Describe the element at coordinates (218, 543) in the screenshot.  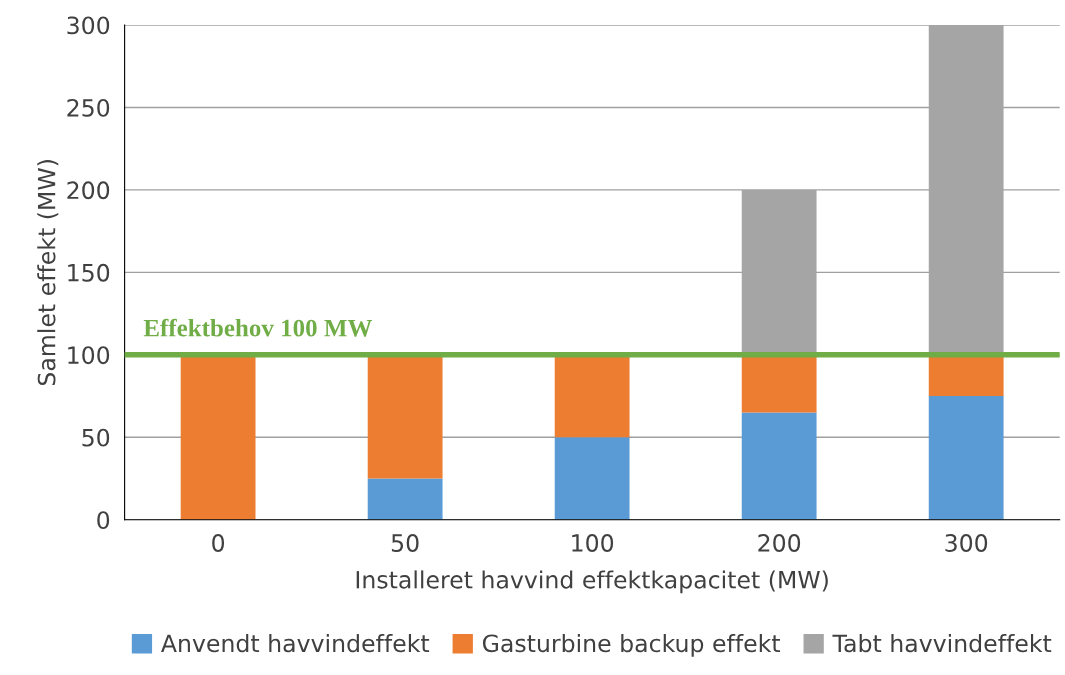
I see `x-tick-label: 0` at that location.